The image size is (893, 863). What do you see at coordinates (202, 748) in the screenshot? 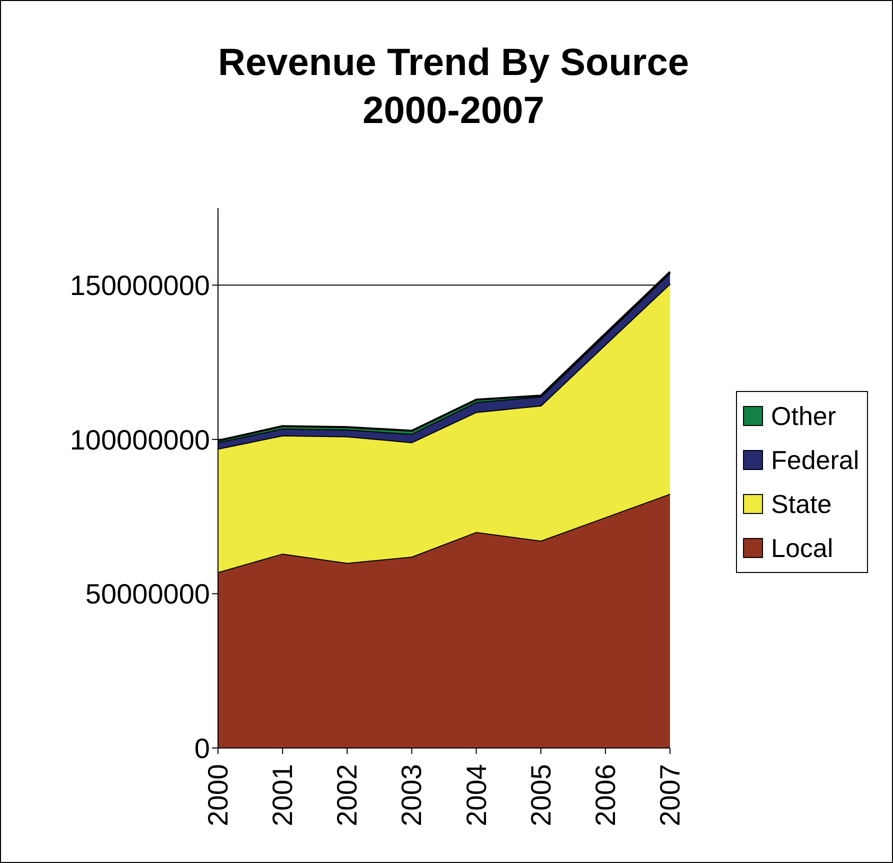
I see `y-tick-label: 0` at bounding box center [202, 748].